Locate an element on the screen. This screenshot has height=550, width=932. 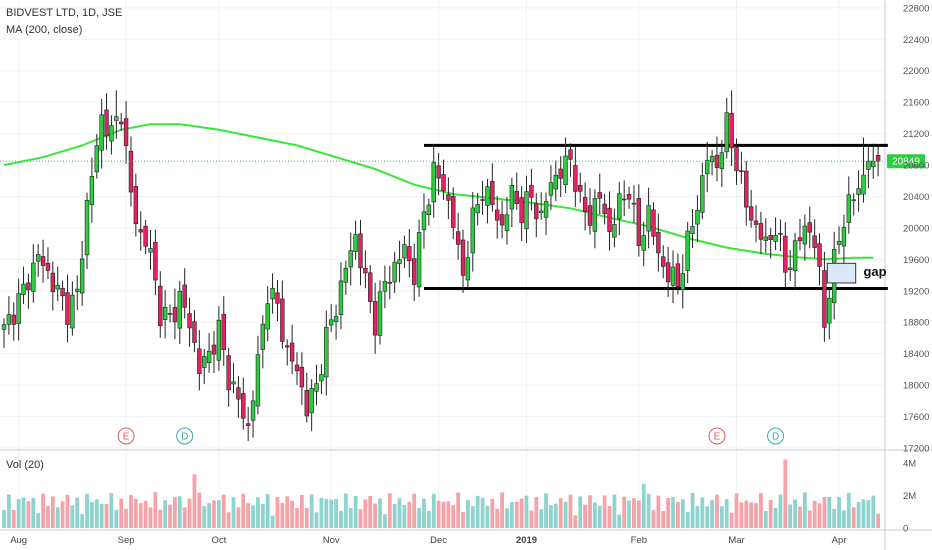
time-tick-label: 2019 is located at coordinates (526, 540).